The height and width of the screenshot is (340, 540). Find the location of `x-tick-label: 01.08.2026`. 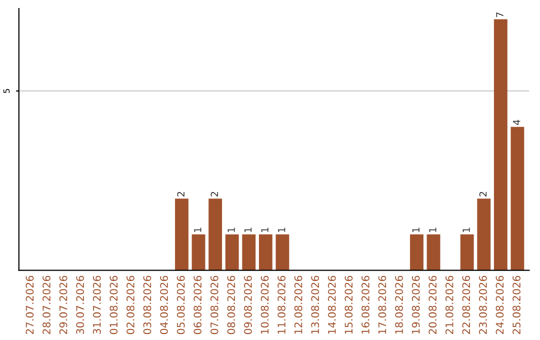

x-tick-label: 01.08.2026 is located at coordinates (114, 305).